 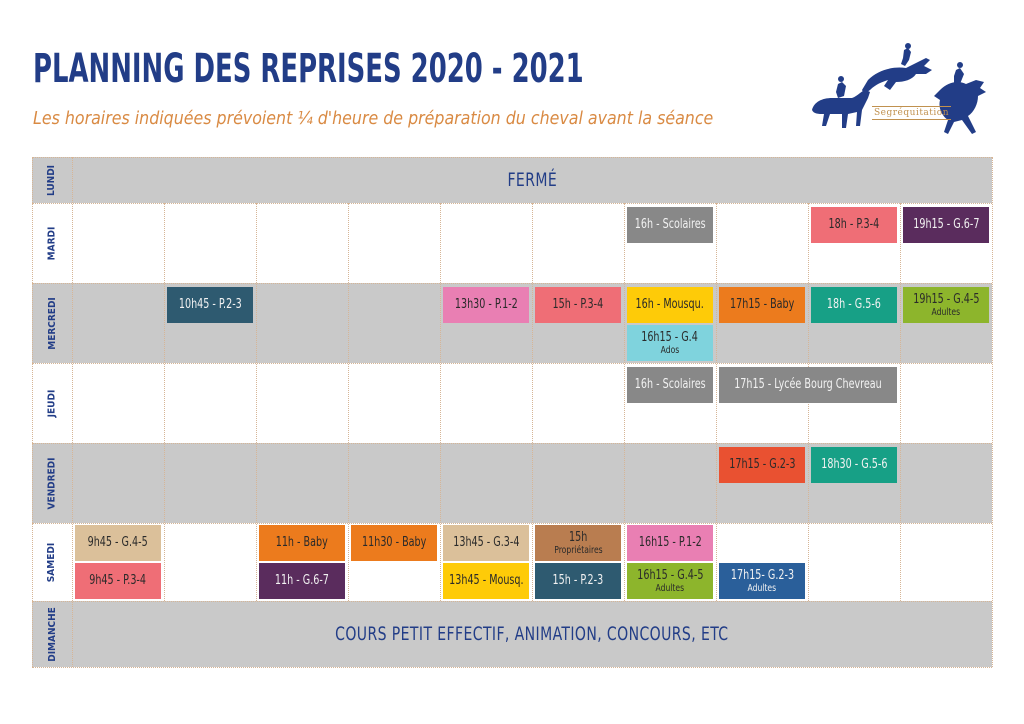 I want to click on day-label-samedi: SAMEDI, so click(x=52, y=562).